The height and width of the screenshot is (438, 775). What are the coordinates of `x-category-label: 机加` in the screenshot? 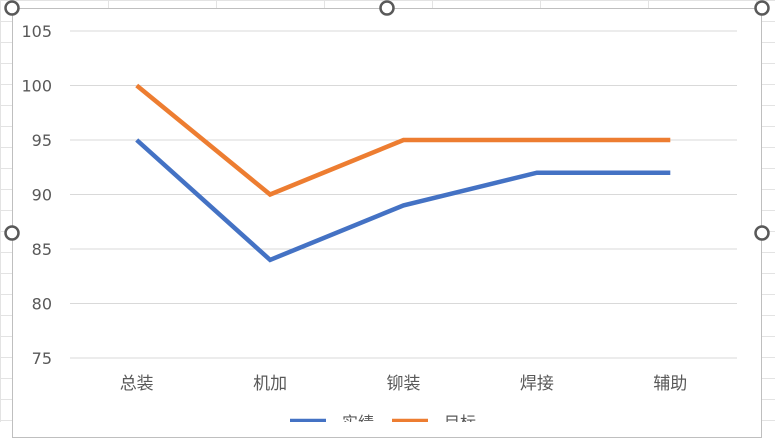 It's located at (270, 384).